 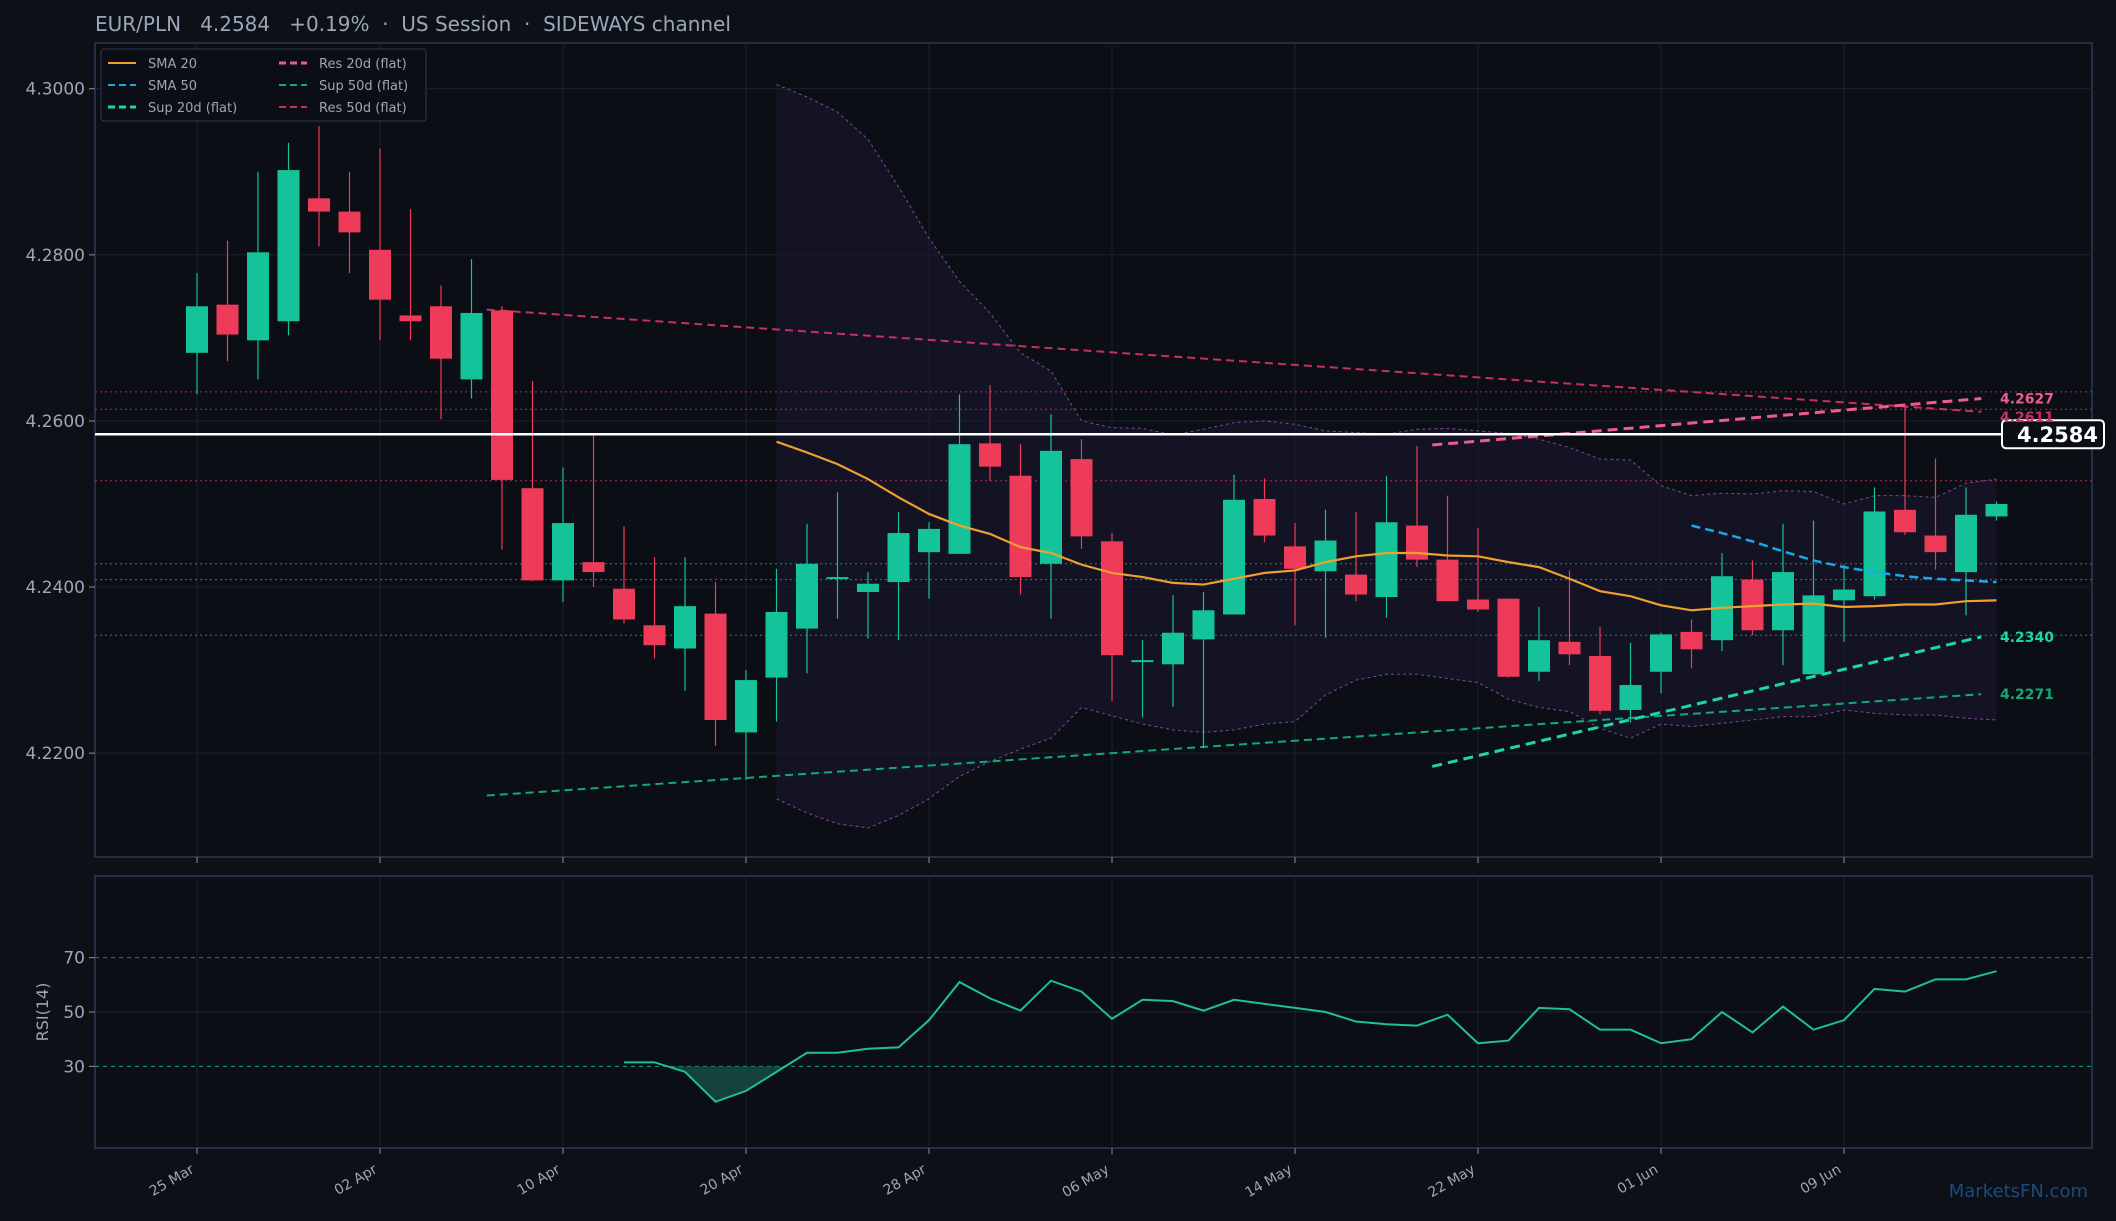 I want to click on legend-label: SMA 50, so click(x=172, y=86).